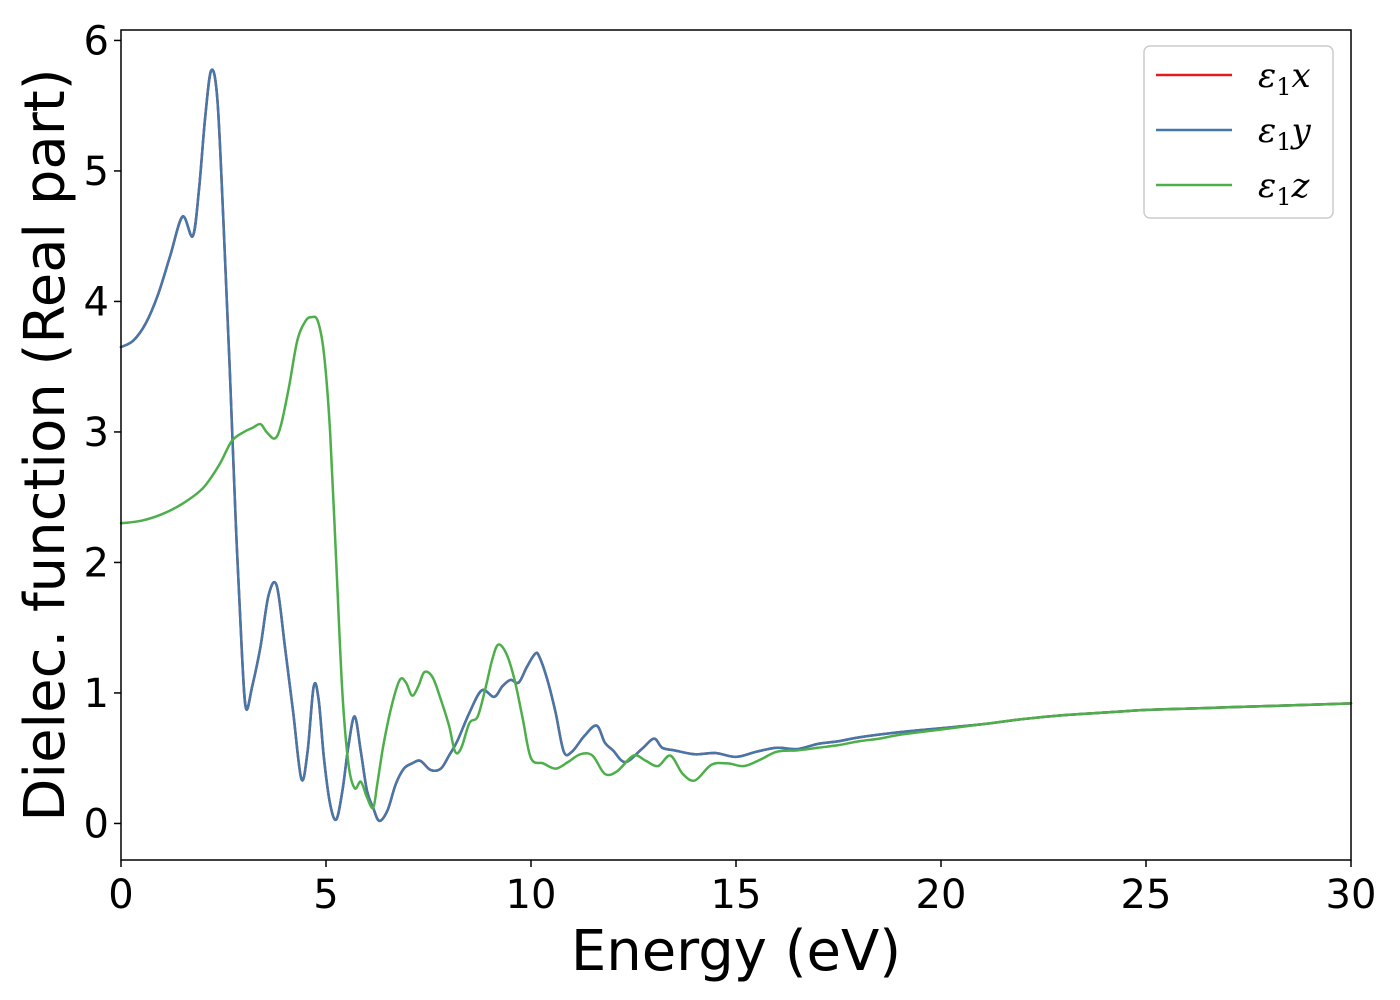 The width and height of the screenshot is (1400, 1000). What do you see at coordinates (96, 824) in the screenshot?
I see `y-tick-label: 0` at bounding box center [96, 824].